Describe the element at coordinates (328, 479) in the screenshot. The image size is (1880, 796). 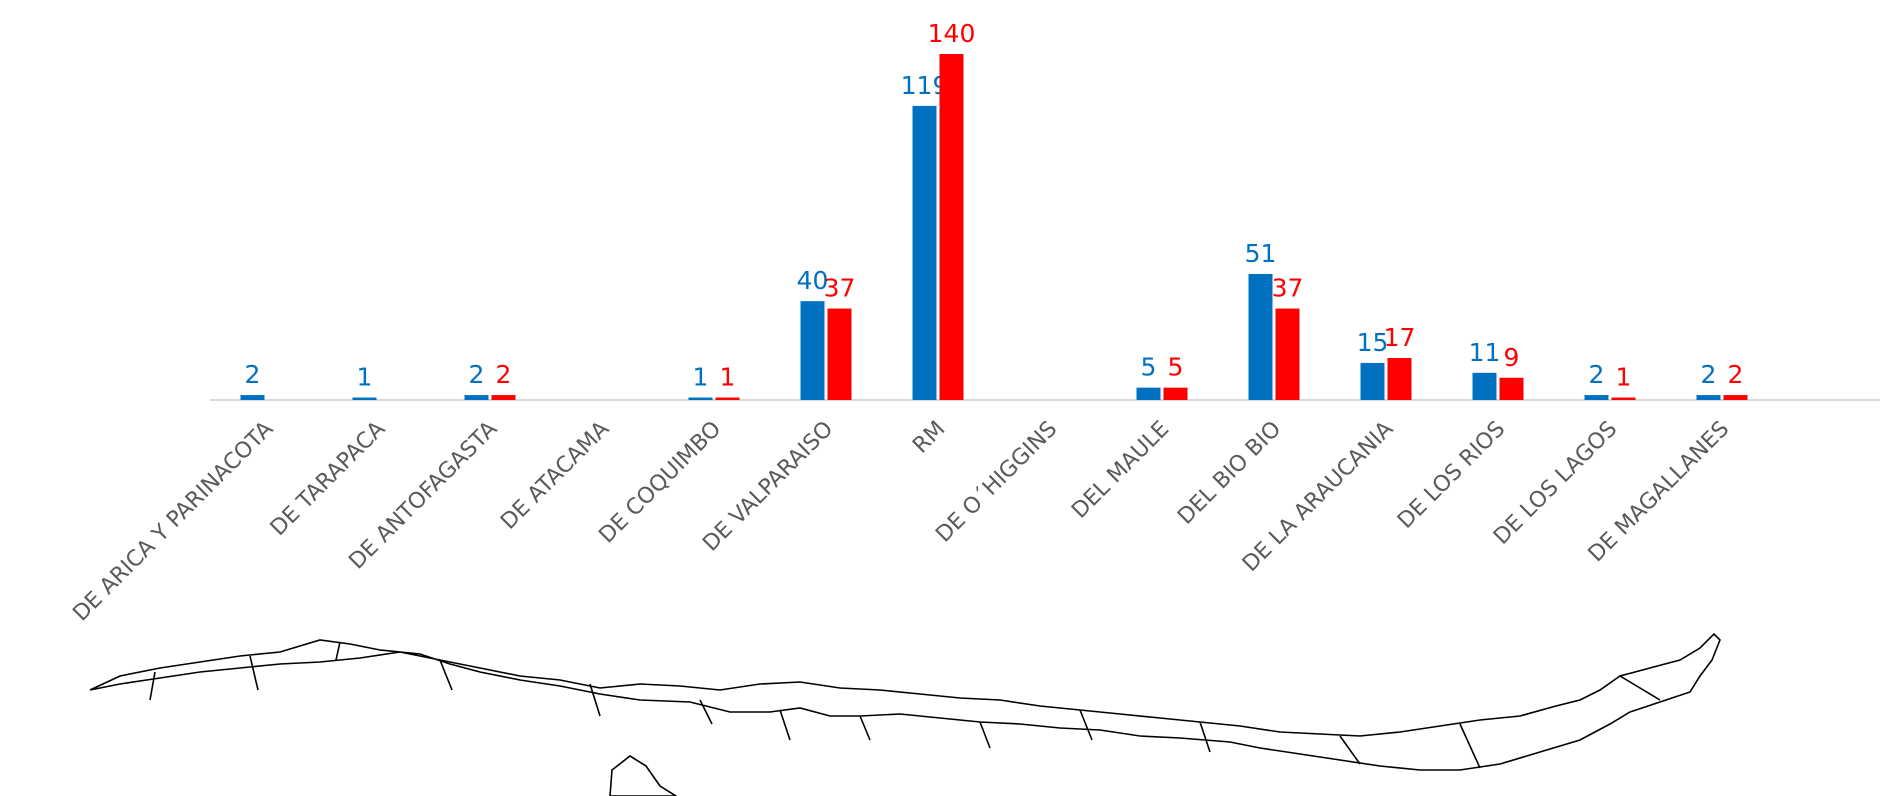
I see `x-tick-label: DE TARAPACA` at that location.